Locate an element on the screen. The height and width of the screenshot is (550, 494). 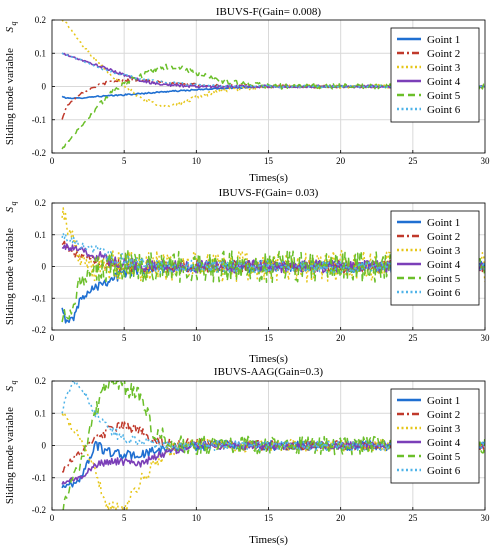
chart-title: IBUVS-F(Gain= 0.03) is located at coordinates (269, 193).